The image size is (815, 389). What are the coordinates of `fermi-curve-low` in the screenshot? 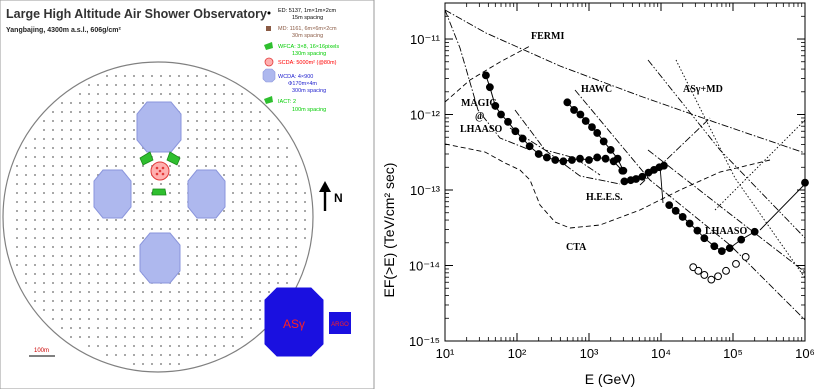 It's located at (487, 80).